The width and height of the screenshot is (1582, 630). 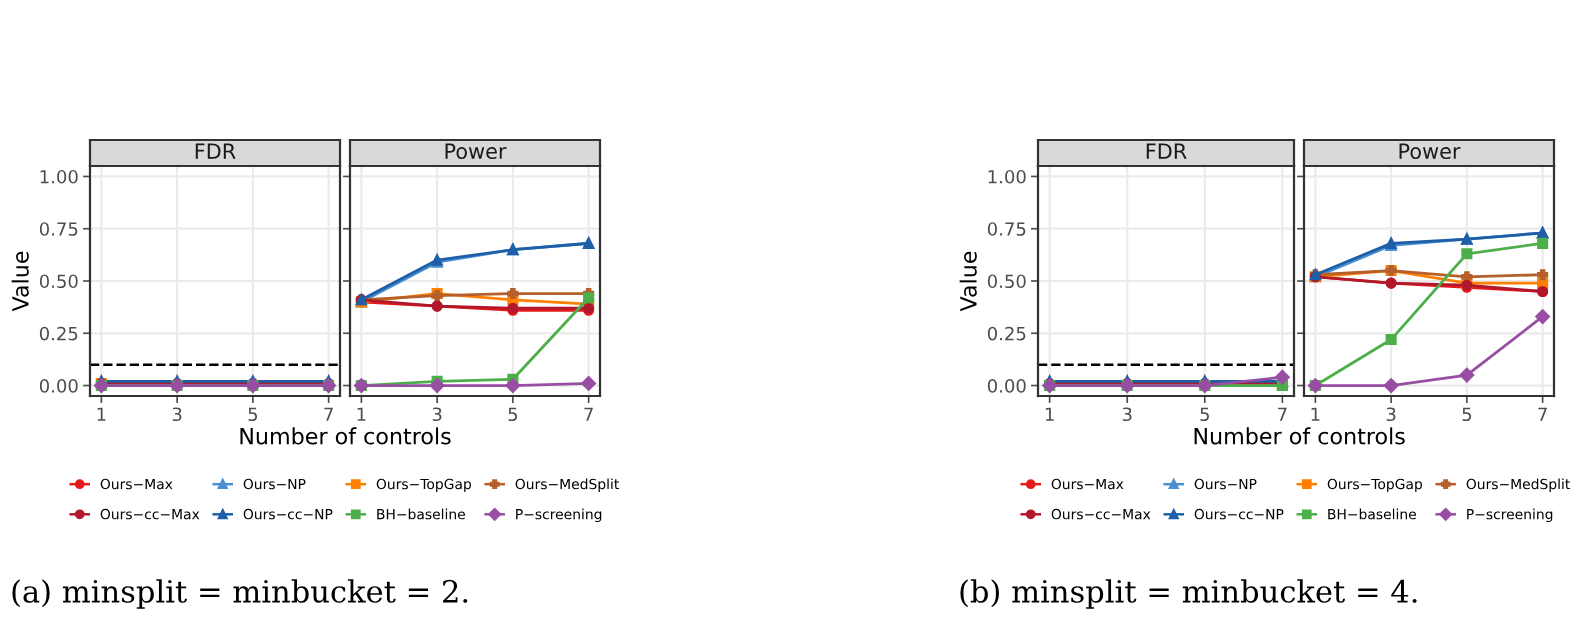 I want to click on text: (a) minsplit = minbucket = 2., so click(x=240, y=594).